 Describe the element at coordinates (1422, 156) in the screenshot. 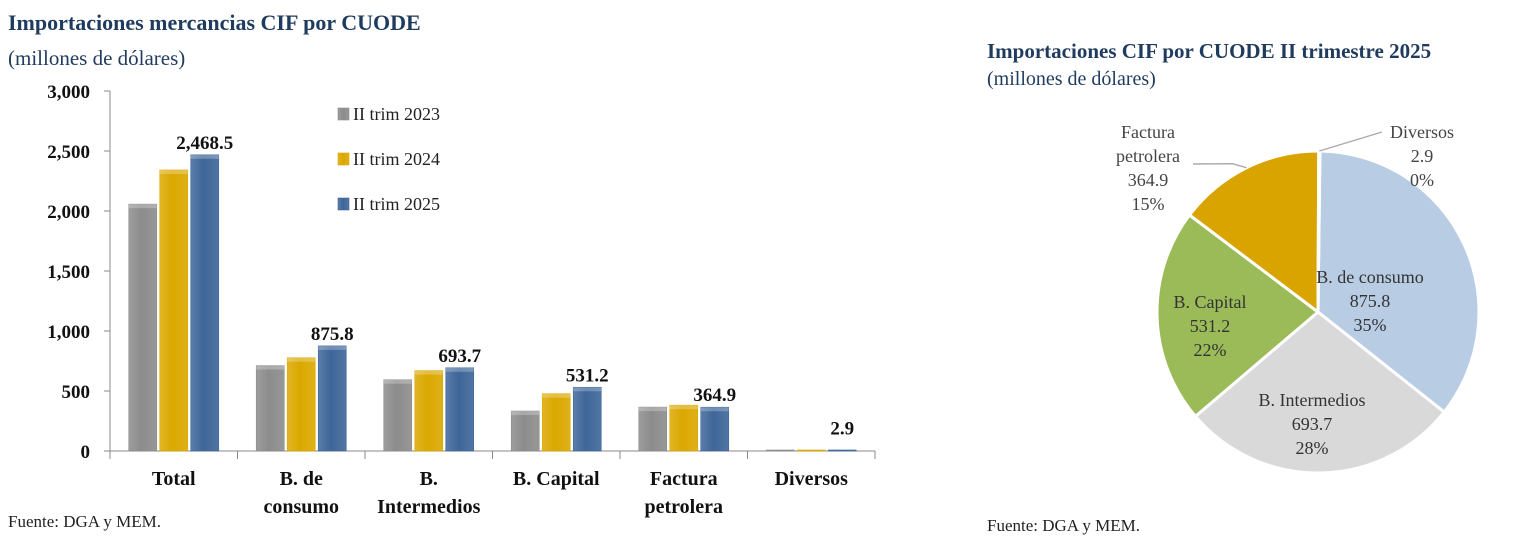

I see `pie-label-diversos: 2.9` at that location.